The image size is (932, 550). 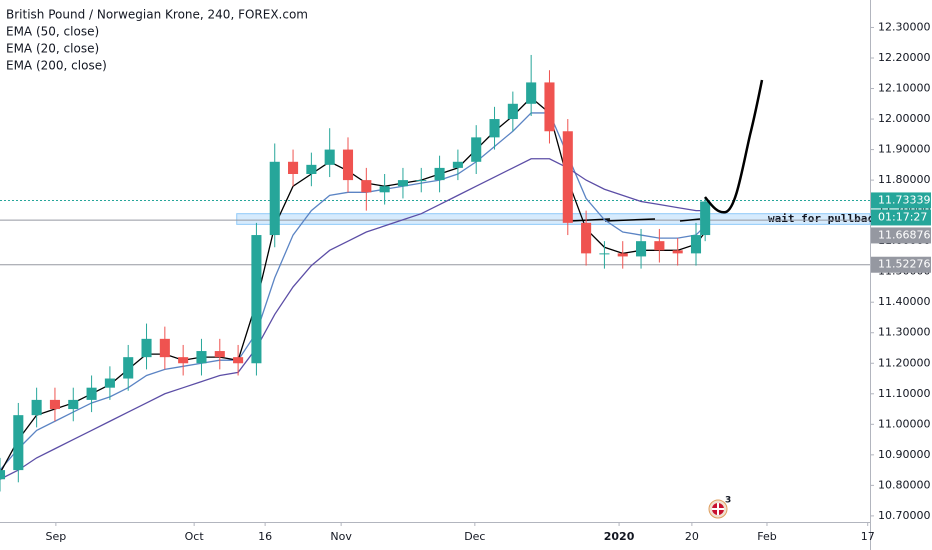 I want to click on x-tick-label: 20, so click(x=692, y=536).